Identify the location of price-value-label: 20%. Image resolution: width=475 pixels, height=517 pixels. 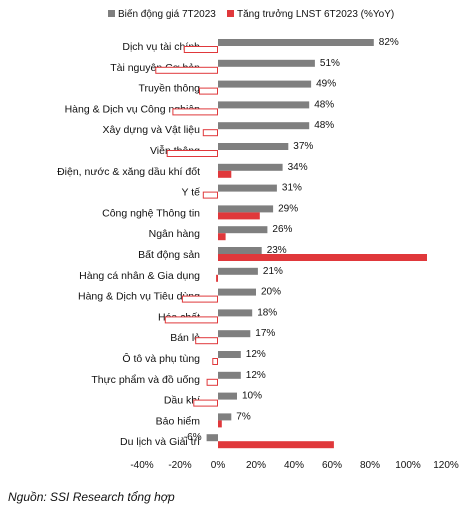
(271, 292).